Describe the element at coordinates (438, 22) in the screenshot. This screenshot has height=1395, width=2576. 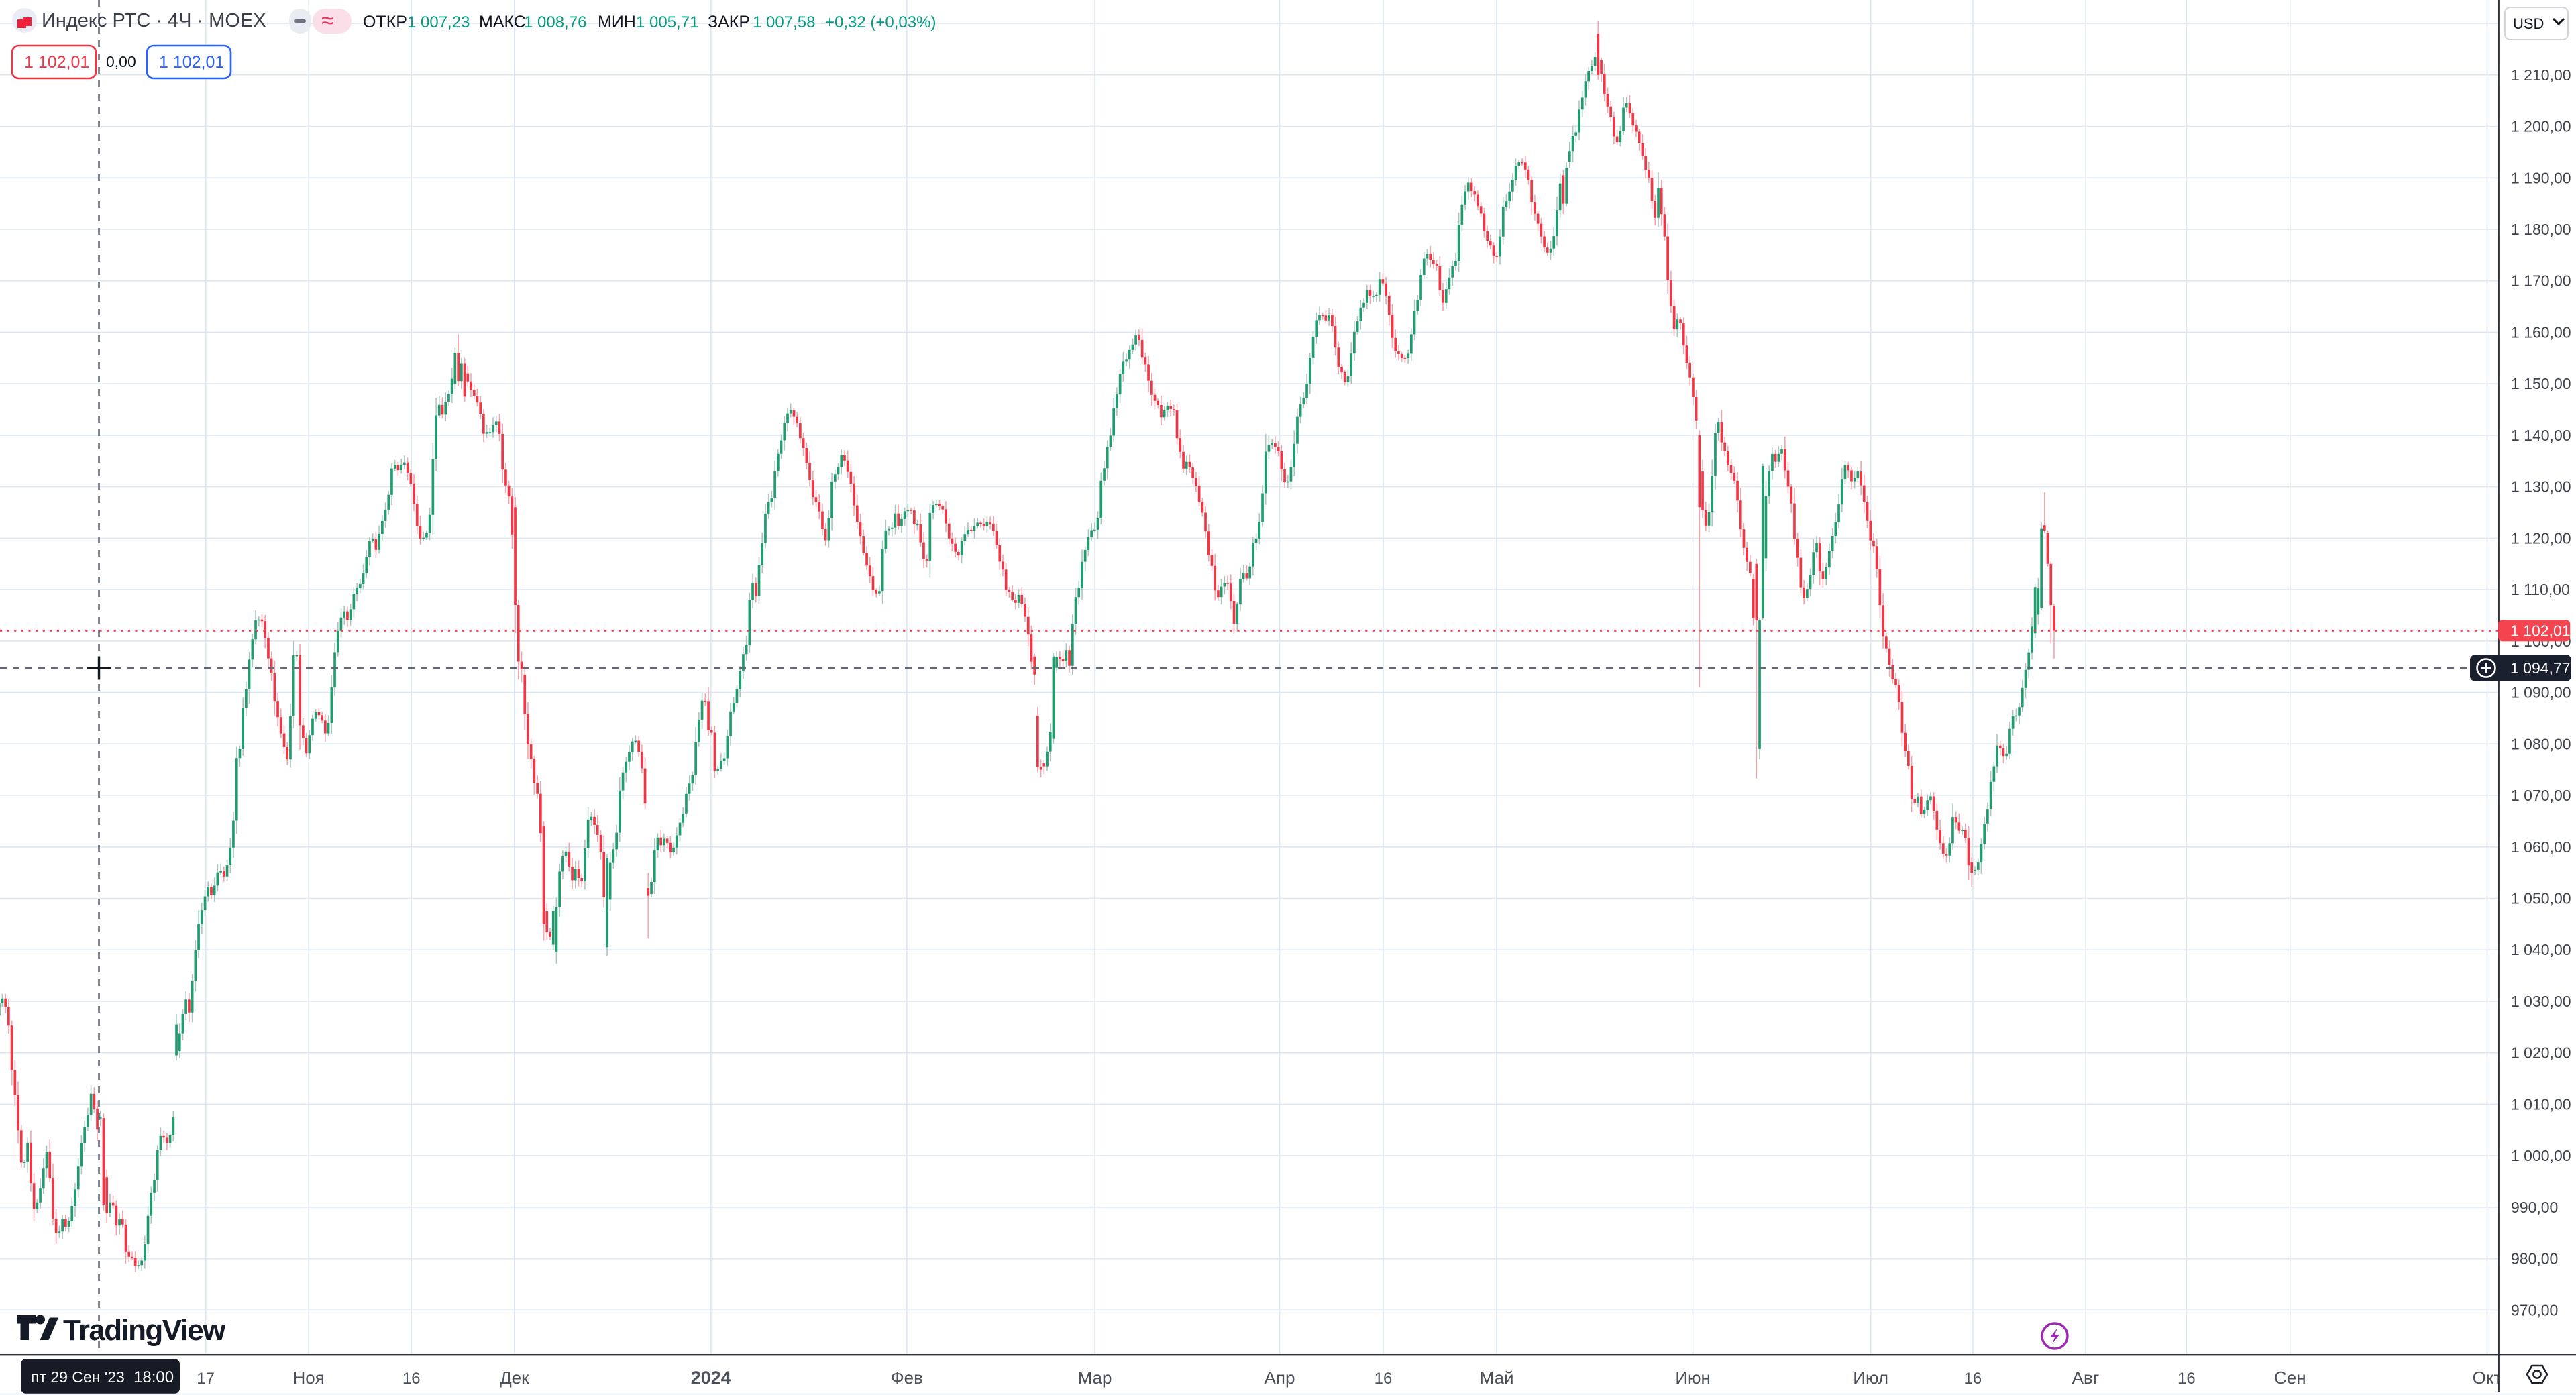
I see `svg-text: 1 007,23` at that location.